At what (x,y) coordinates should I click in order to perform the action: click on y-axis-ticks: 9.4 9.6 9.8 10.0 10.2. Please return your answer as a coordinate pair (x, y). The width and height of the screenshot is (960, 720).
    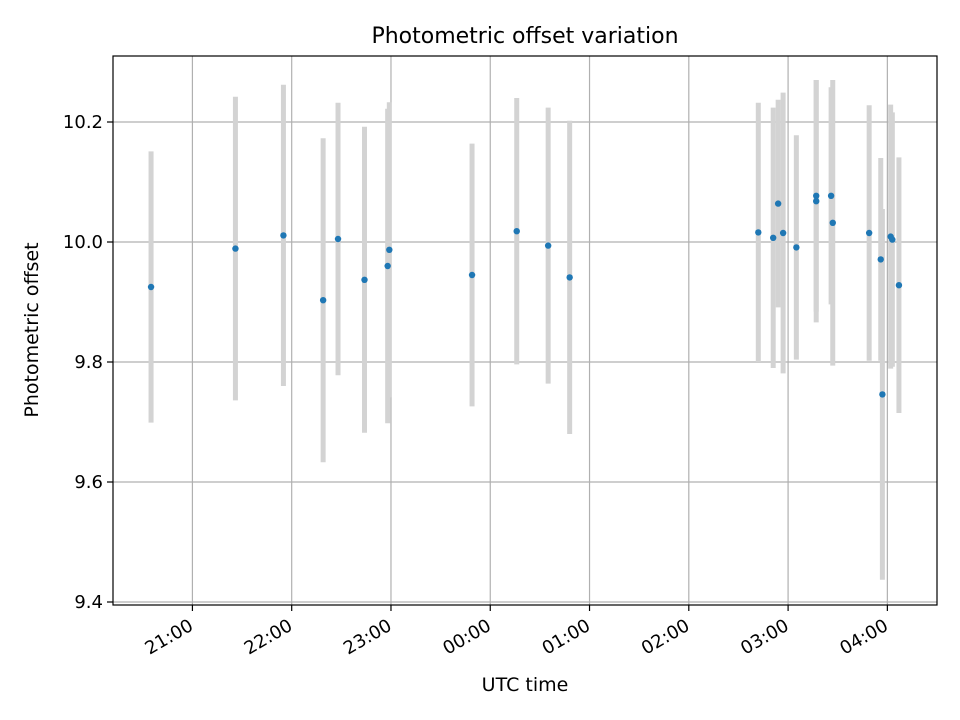
    Looking at the image, I should click on (88, 362).